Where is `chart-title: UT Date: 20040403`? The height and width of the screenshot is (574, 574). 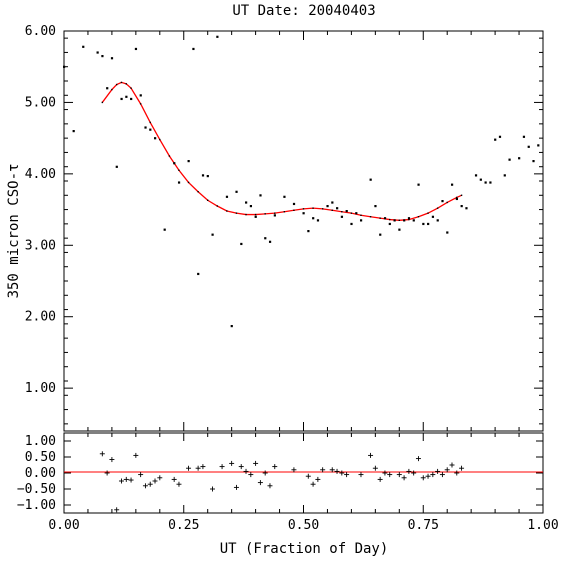 chart-title: UT Date: 20040403 is located at coordinates (303, 11).